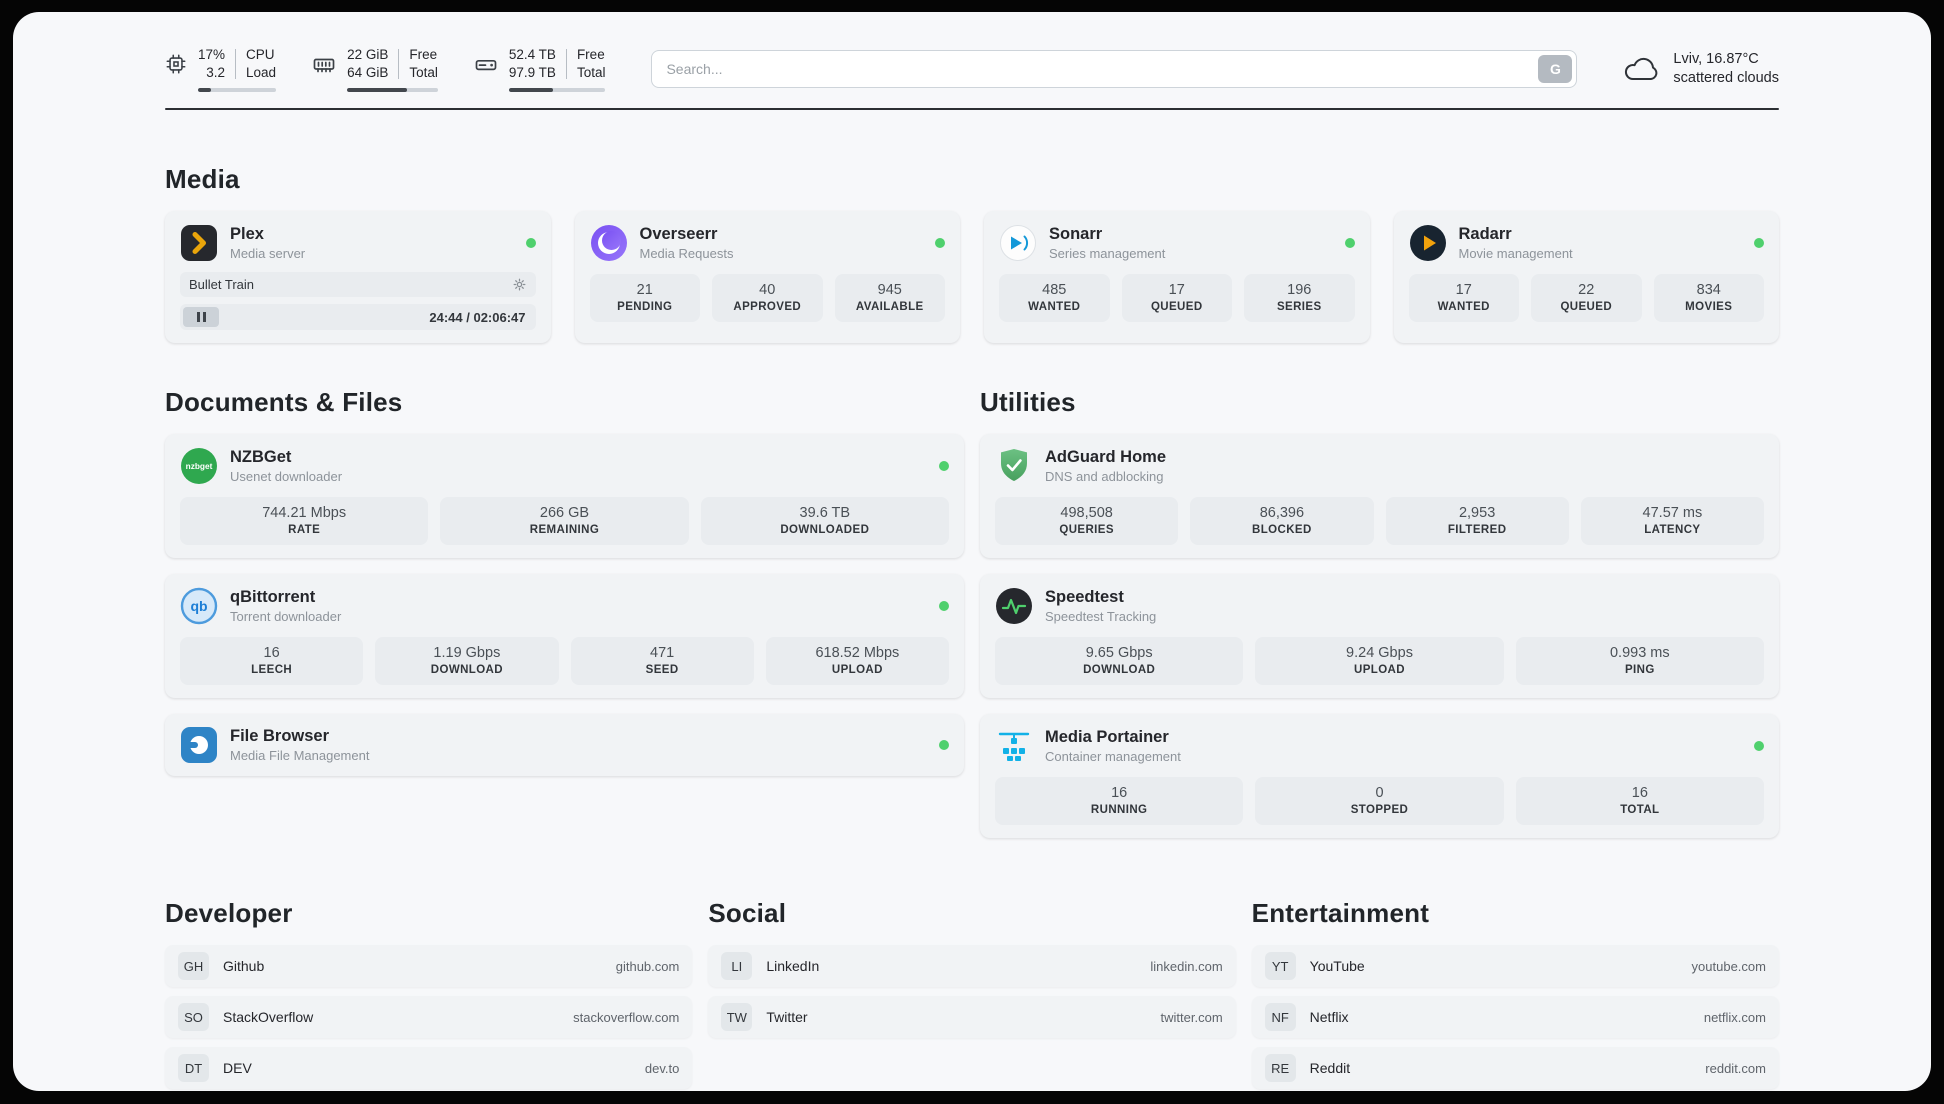 The width and height of the screenshot is (1944, 1104). I want to click on app-subtitle: Media Requests, so click(686, 253).